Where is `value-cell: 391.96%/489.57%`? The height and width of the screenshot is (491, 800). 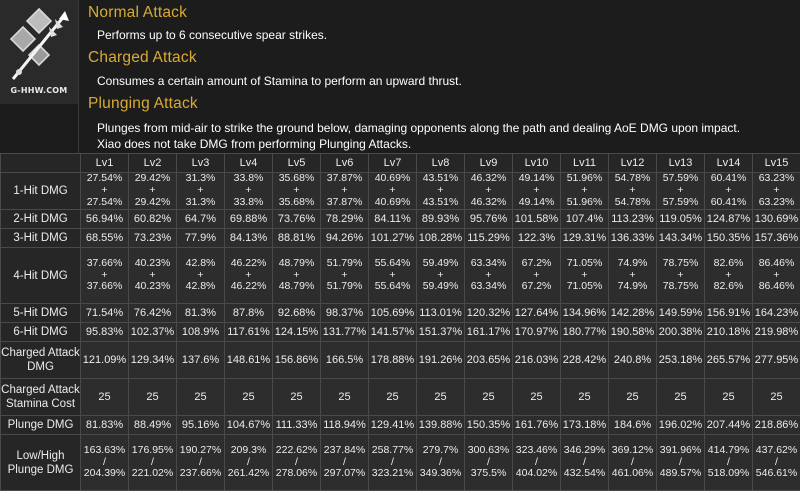 value-cell: 391.96%/489.57% is located at coordinates (681, 463).